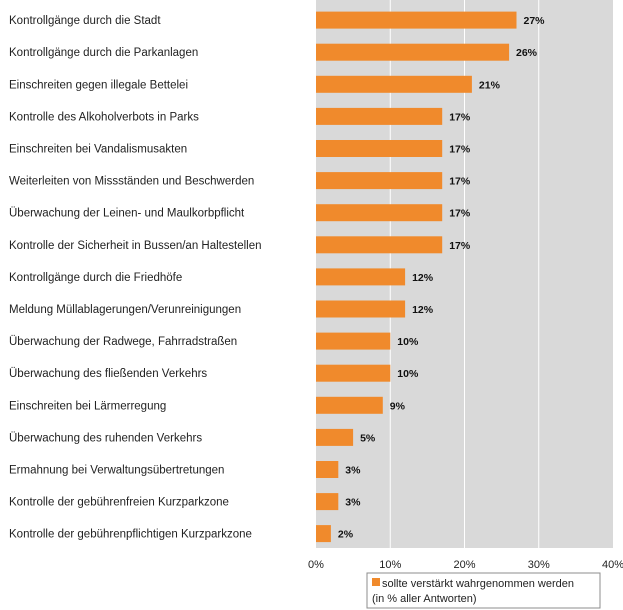 The width and height of the screenshot is (623, 610). What do you see at coordinates (535, 21) in the screenshot?
I see `data-label: 27%` at bounding box center [535, 21].